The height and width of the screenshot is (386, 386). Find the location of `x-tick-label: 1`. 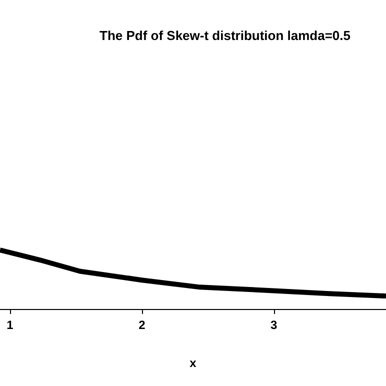

x-tick-label: 1 is located at coordinates (10, 325).